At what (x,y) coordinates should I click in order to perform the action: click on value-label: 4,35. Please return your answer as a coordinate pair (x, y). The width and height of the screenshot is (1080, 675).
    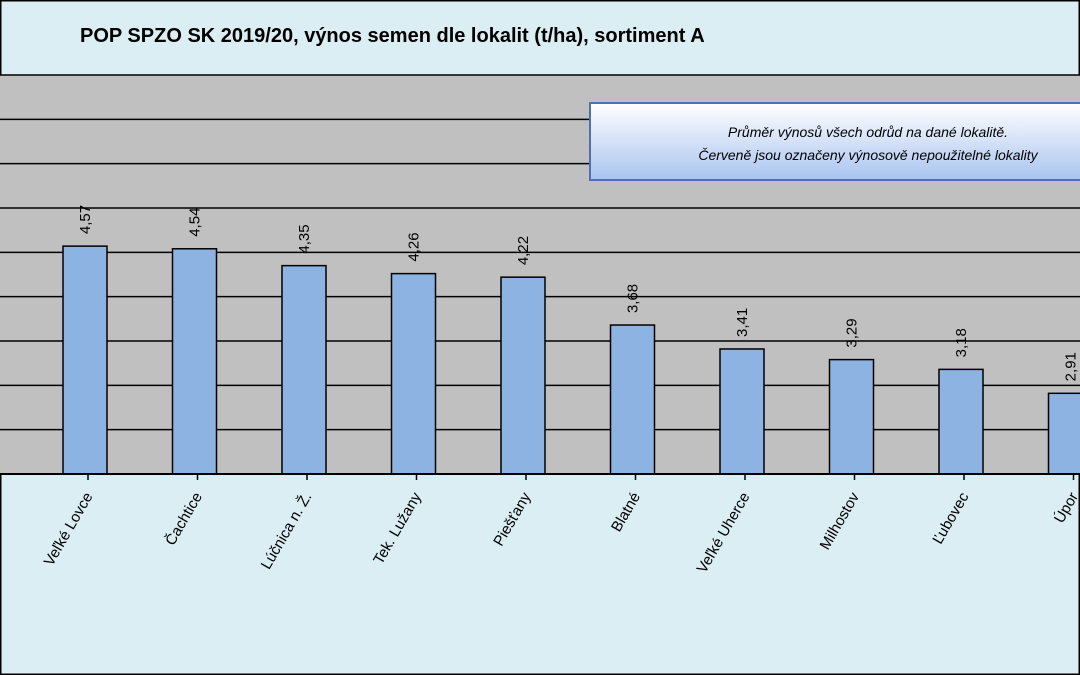
    Looking at the image, I should click on (304, 238).